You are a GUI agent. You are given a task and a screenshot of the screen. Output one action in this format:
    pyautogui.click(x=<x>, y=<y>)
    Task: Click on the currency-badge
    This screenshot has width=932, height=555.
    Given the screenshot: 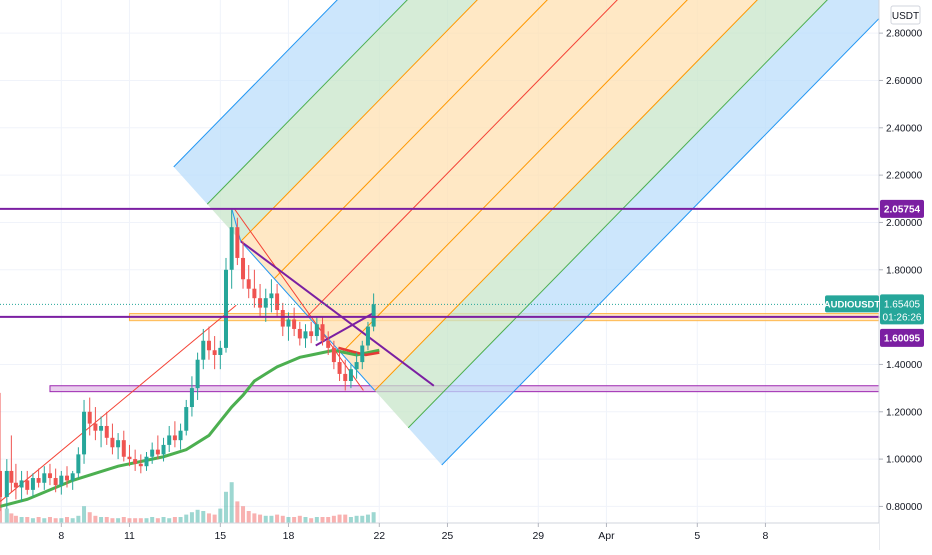 What is the action you would take?
    pyautogui.click(x=905, y=15)
    